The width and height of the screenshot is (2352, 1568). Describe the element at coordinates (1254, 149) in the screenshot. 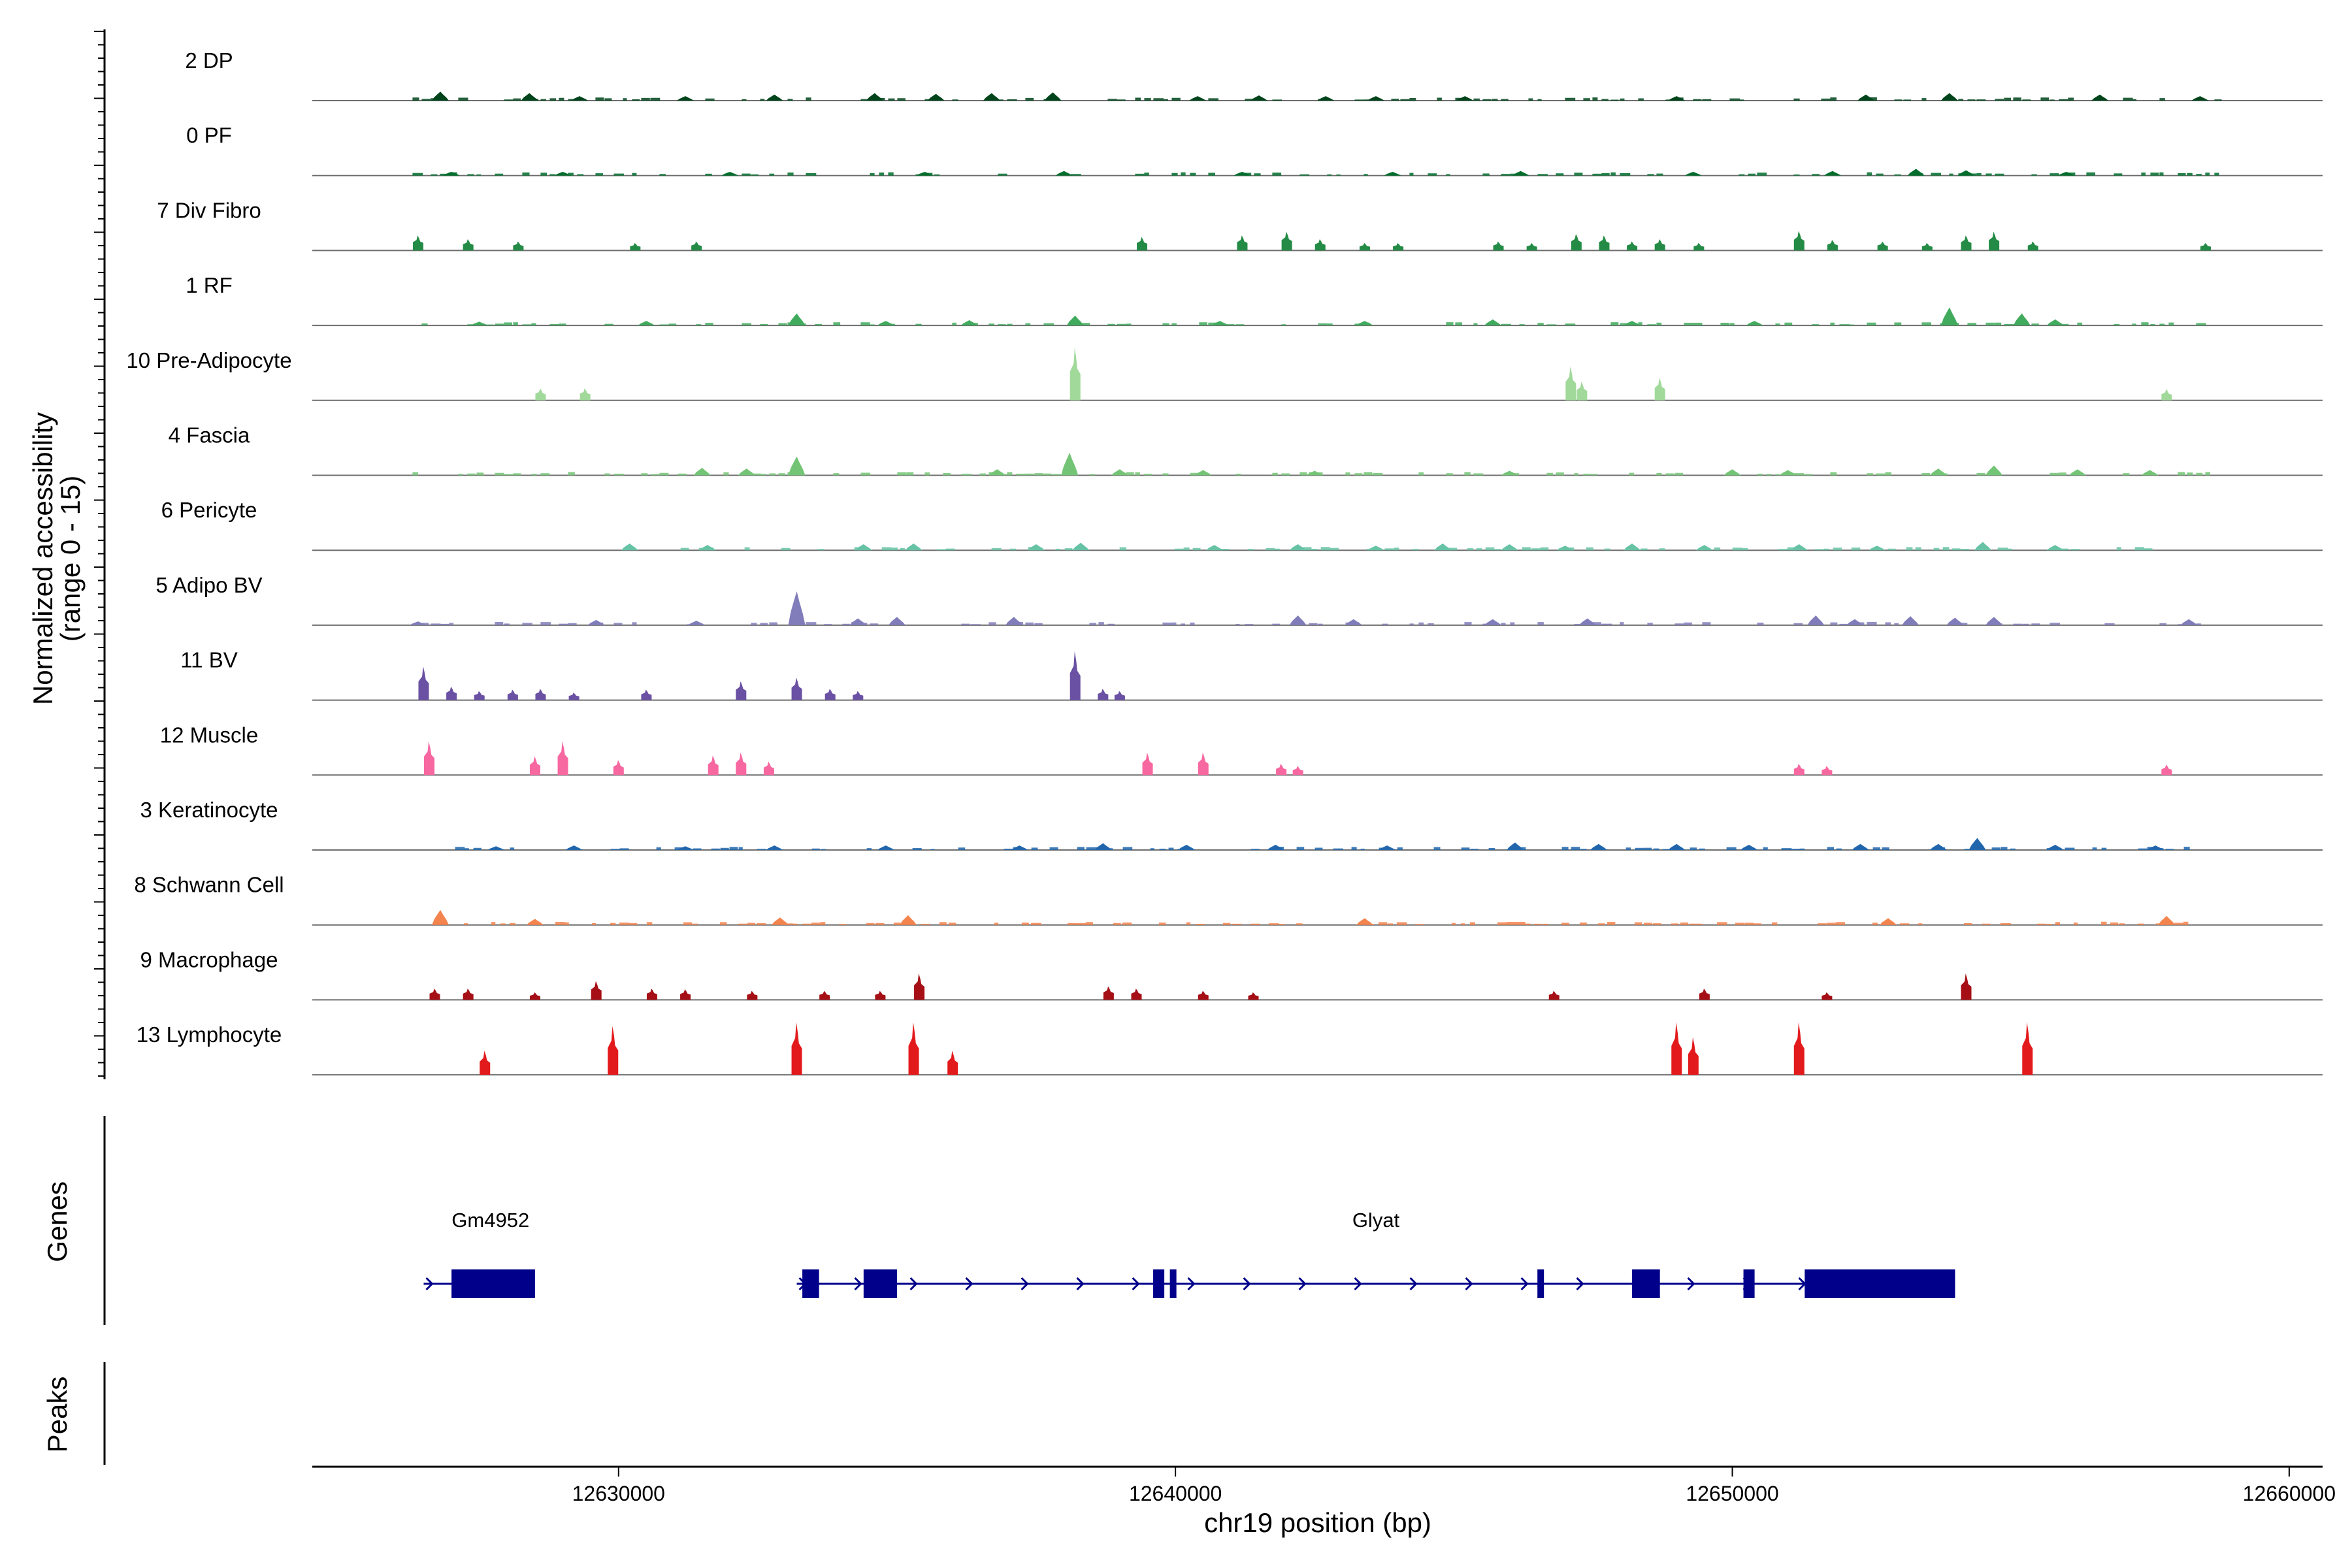

I see `track-0-pf: 0 PF` at that location.